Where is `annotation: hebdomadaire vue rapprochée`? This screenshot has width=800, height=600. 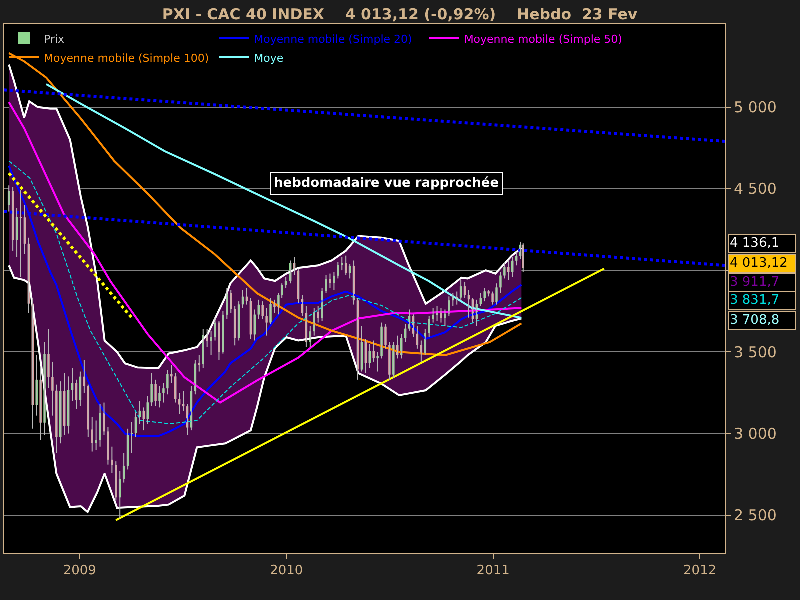
annotation: hebdomadaire vue rapprochée is located at coordinates (387, 183).